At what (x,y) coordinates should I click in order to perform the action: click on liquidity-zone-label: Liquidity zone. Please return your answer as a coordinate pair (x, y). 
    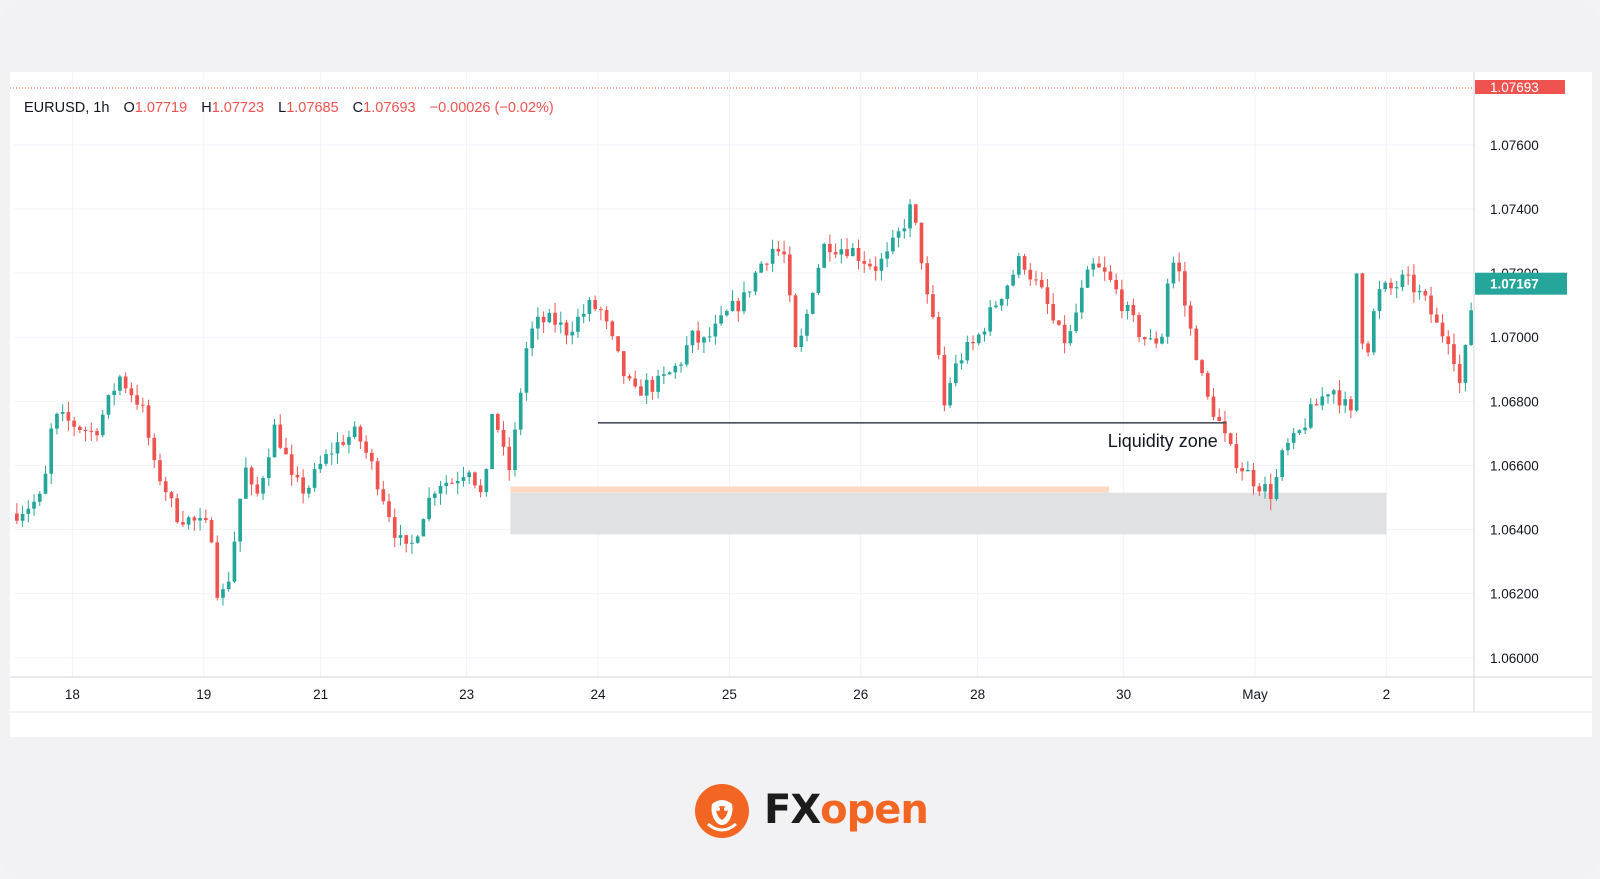
    Looking at the image, I should click on (1163, 441).